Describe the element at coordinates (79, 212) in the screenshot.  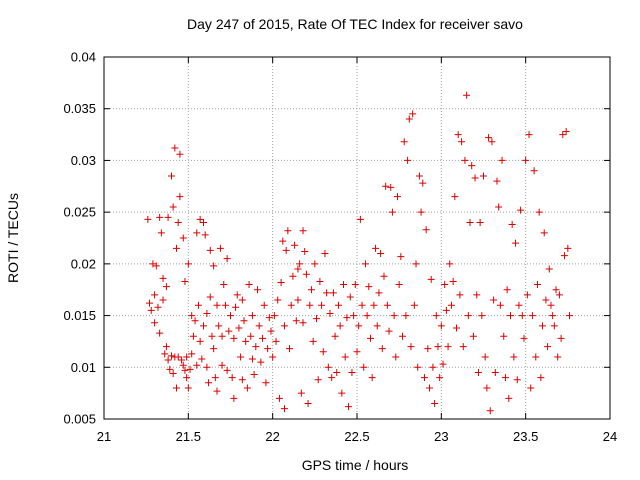
I see `y-tick-label: 0.025` at that location.